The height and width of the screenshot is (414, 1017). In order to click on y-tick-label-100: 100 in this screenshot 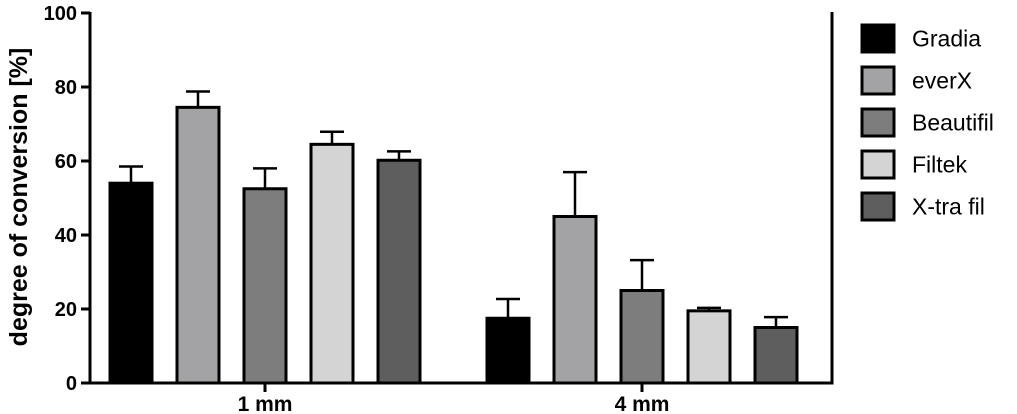, I will do `click(60, 14)`.